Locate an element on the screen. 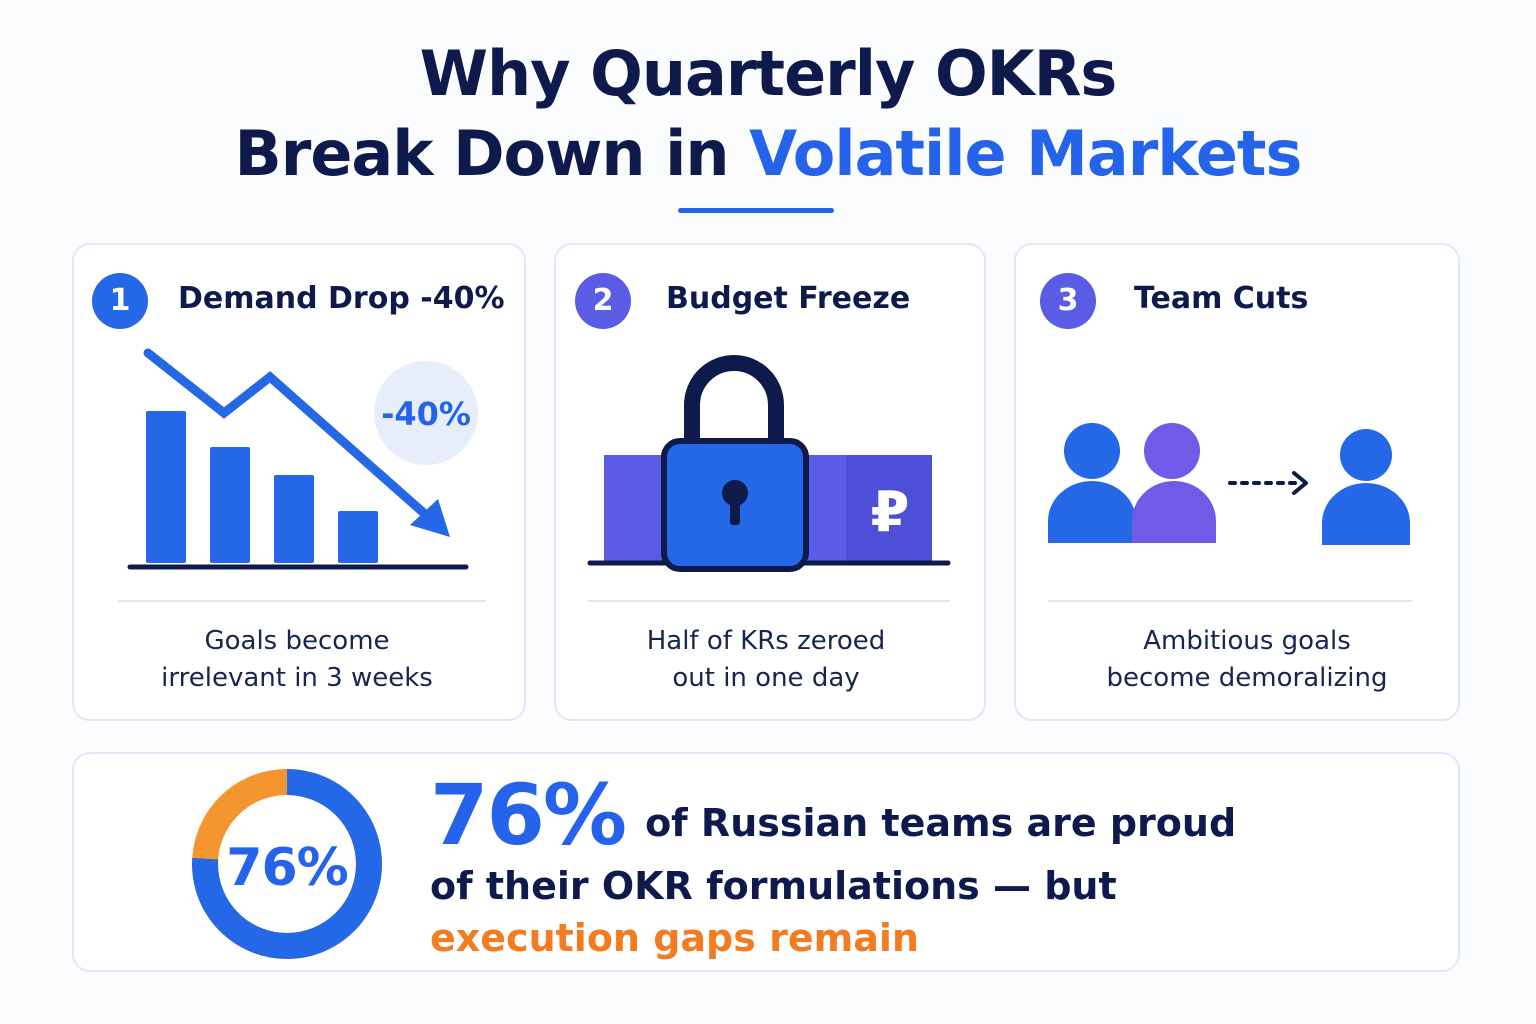 This screenshot has height=1024, width=1536. title-line-2: Break Down in Volatile Markets is located at coordinates (768, 154).